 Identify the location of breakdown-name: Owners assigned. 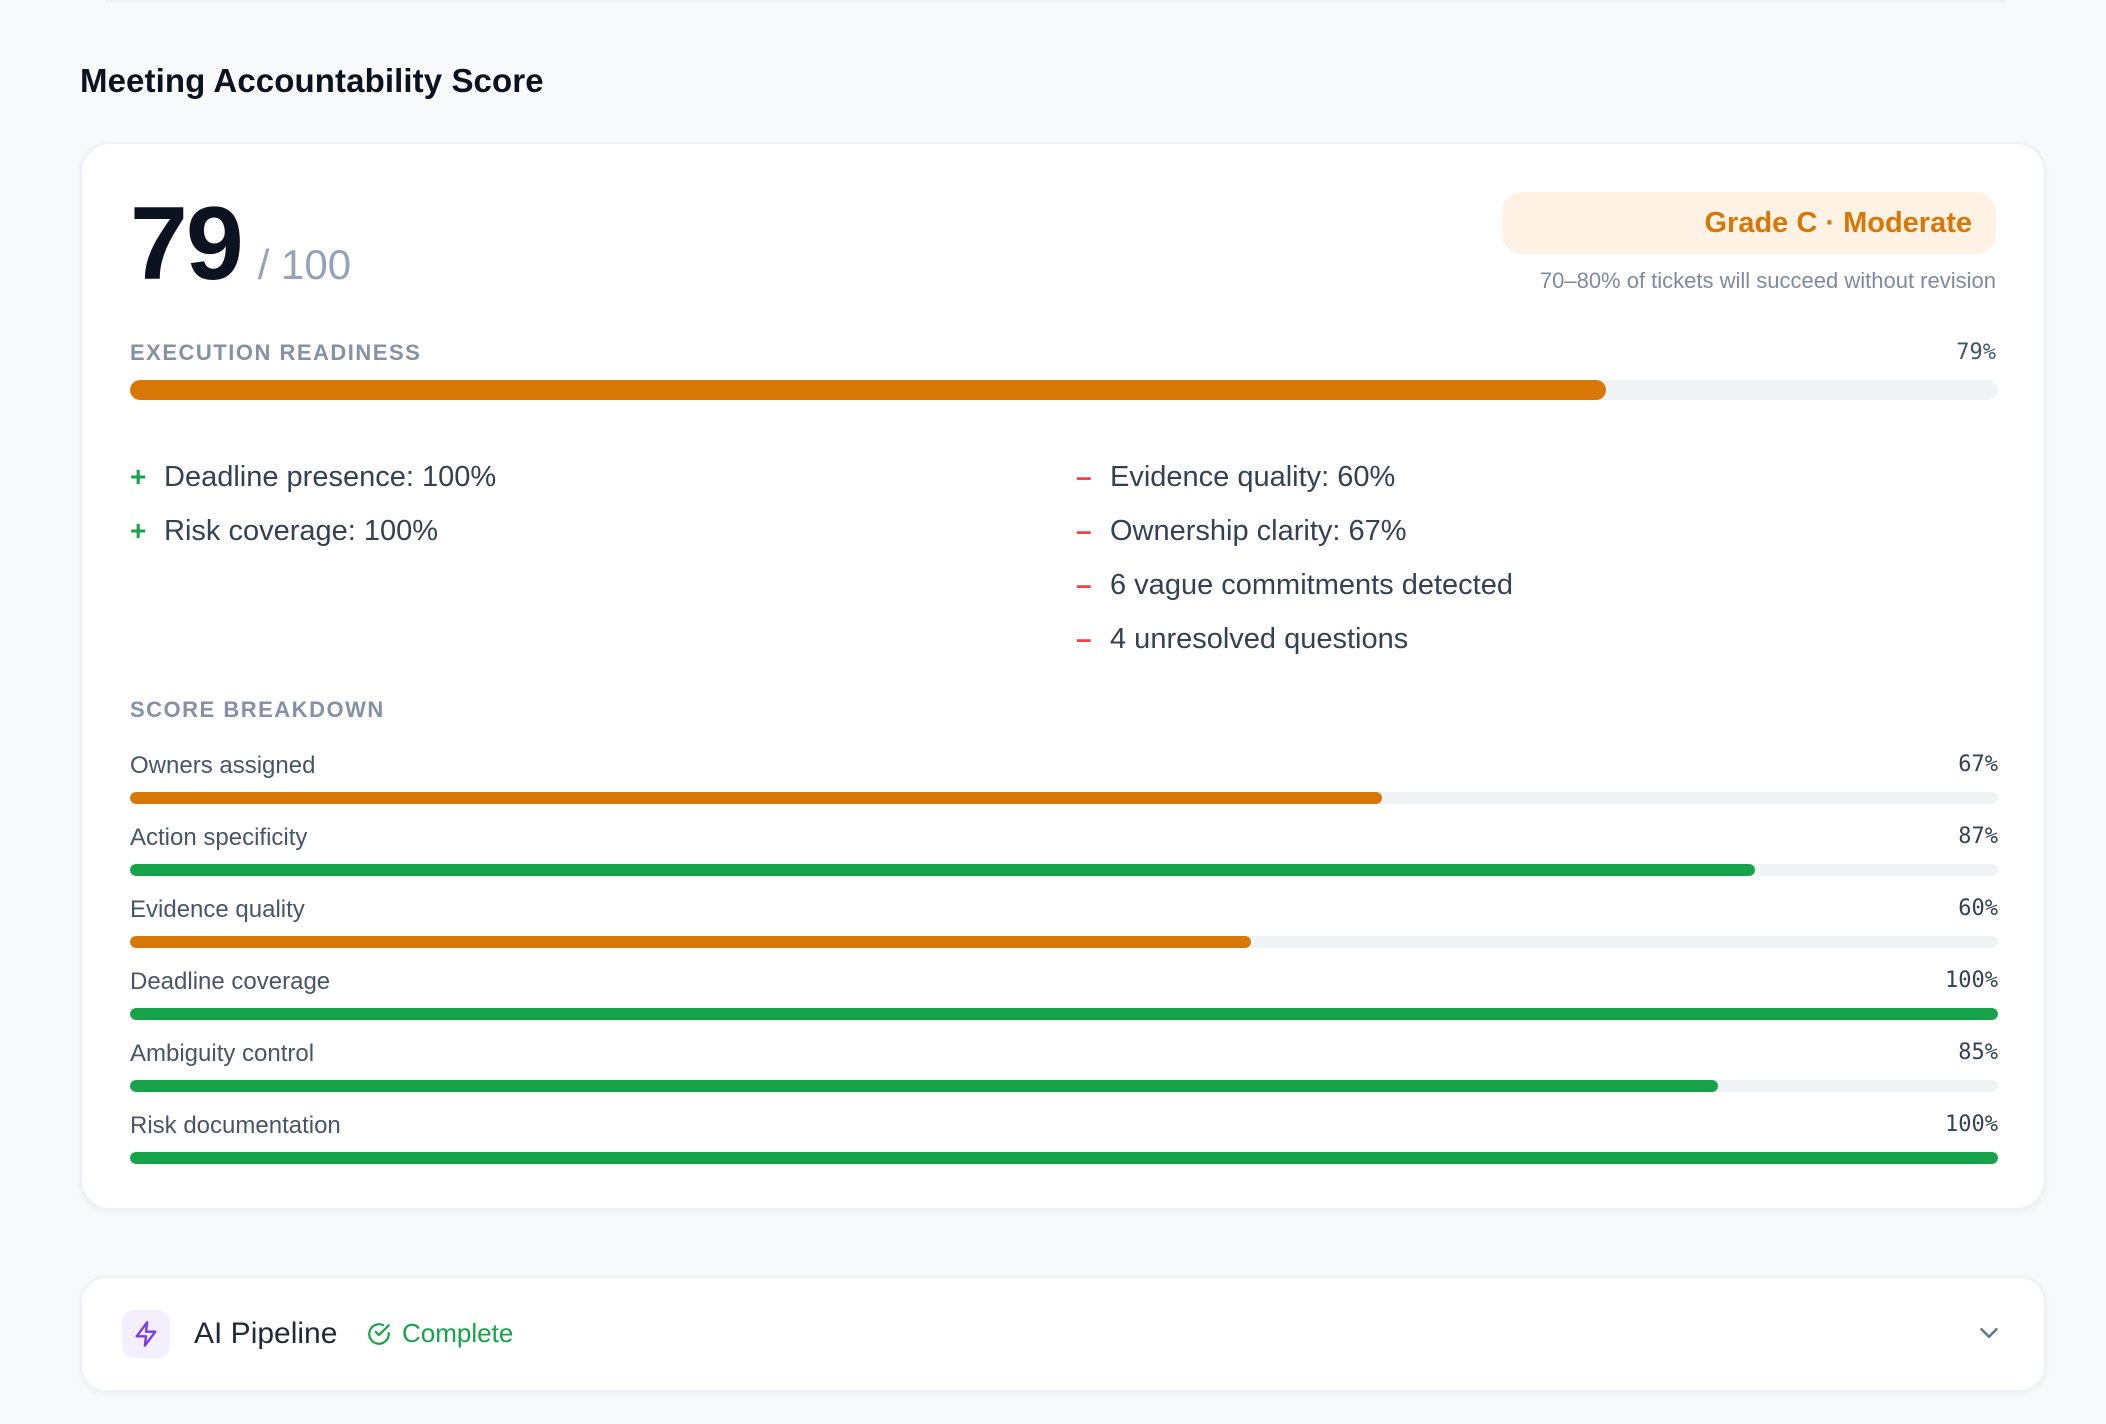
(223, 765).